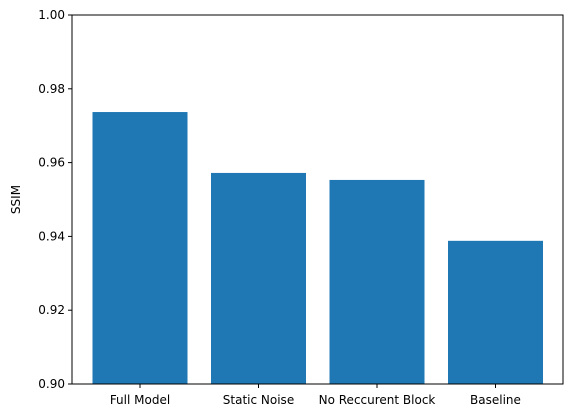 The width and height of the screenshot is (576, 418). I want to click on x-tick-label: Baseline, so click(495, 400).